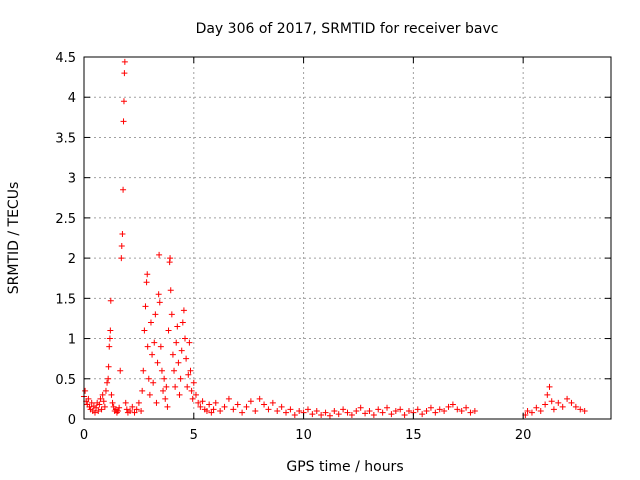  What do you see at coordinates (303, 435) in the screenshot?
I see `x-tick-label: 10` at bounding box center [303, 435].